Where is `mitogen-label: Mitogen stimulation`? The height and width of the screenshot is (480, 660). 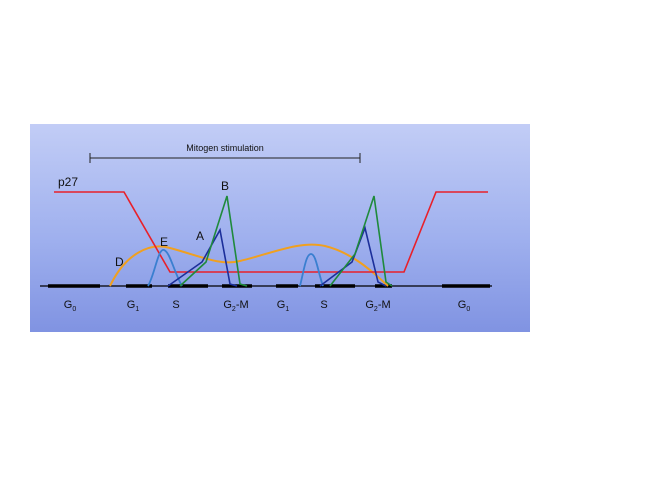 mitogen-label: Mitogen stimulation is located at coordinates (225, 148).